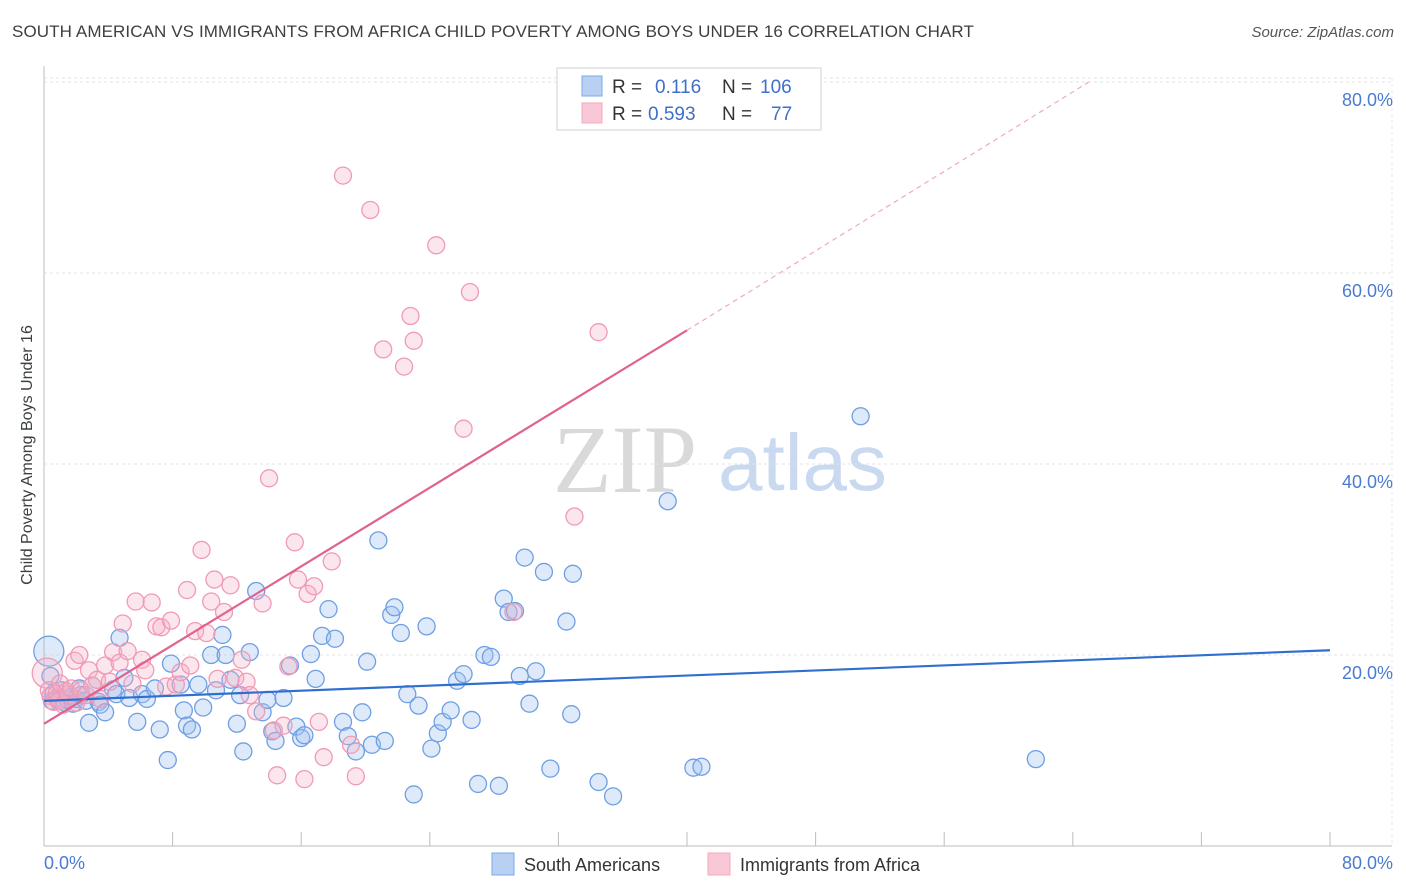 The image size is (1406, 892). Describe the element at coordinates (592, 113) in the screenshot. I see `legend-swatch-immigrants-from-africa` at that location.